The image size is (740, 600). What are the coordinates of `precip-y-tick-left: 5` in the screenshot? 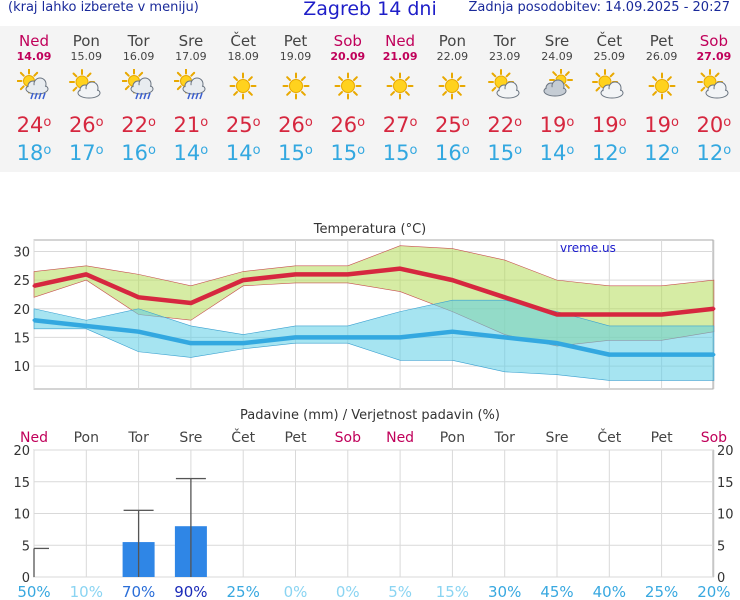 It's located at (26, 546).